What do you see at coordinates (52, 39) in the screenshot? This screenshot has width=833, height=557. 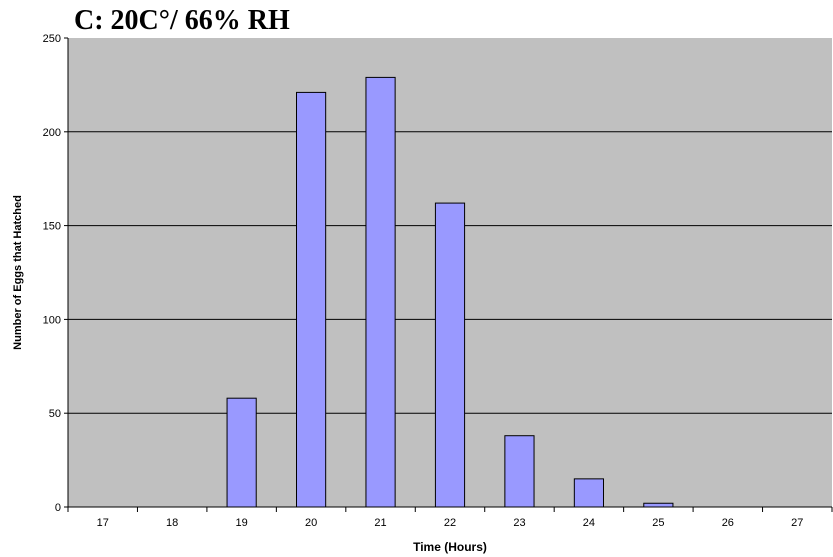 I see `y-tick-label: 250` at bounding box center [52, 39].